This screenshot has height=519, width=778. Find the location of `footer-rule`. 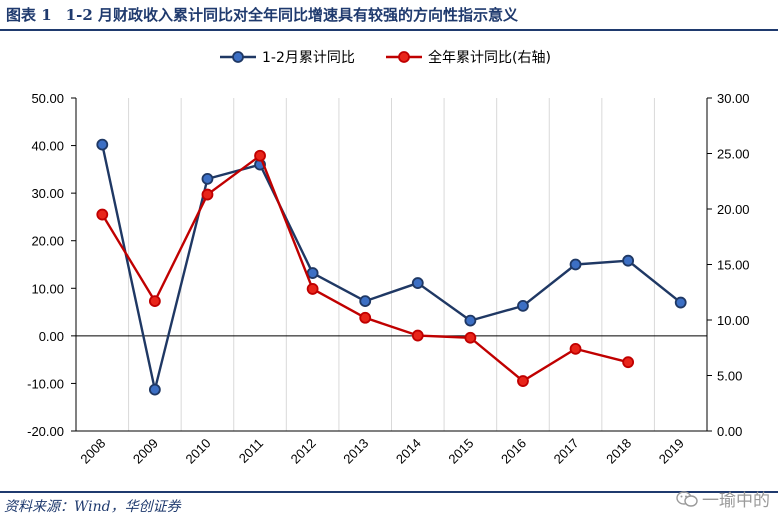

footer-rule is located at coordinates (389, 492).